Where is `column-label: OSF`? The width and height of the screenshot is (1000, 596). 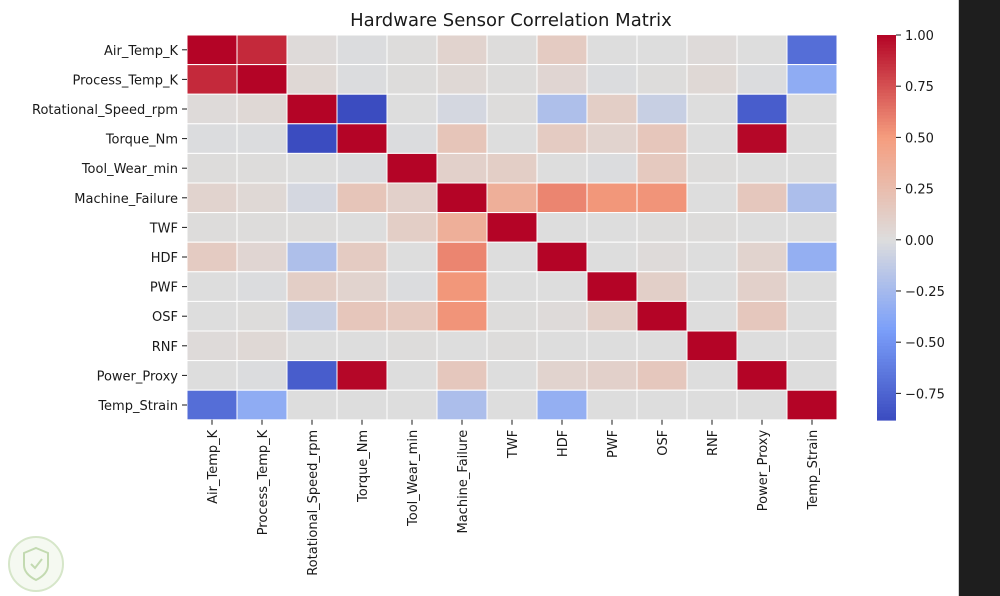
column-label: OSF is located at coordinates (663, 443).